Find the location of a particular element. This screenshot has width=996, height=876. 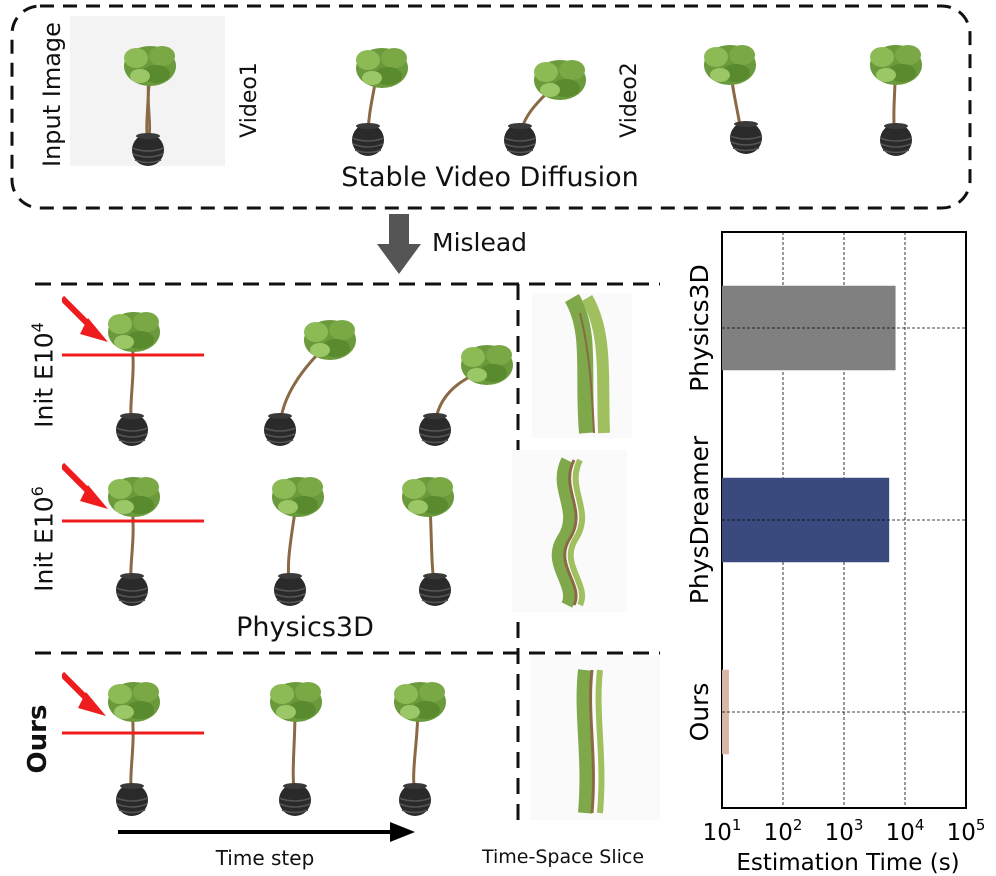

video1-label: Video1 is located at coordinates (249, 100).